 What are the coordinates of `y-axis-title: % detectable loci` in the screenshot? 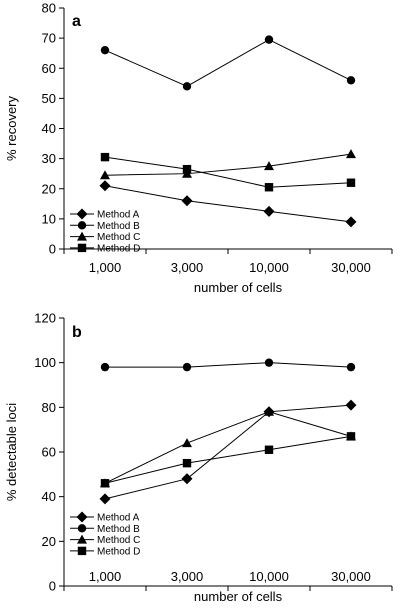 It's located at (11, 452).